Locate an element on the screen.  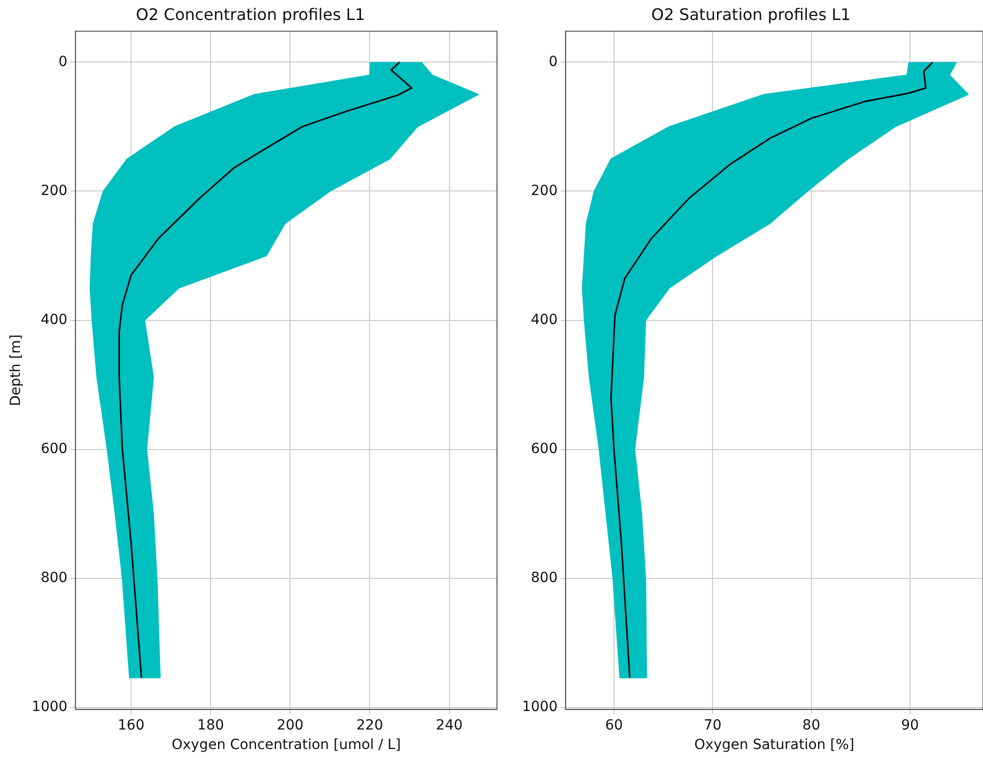
chart-title: O2 Saturation profiles L1 is located at coordinates (751, 14).